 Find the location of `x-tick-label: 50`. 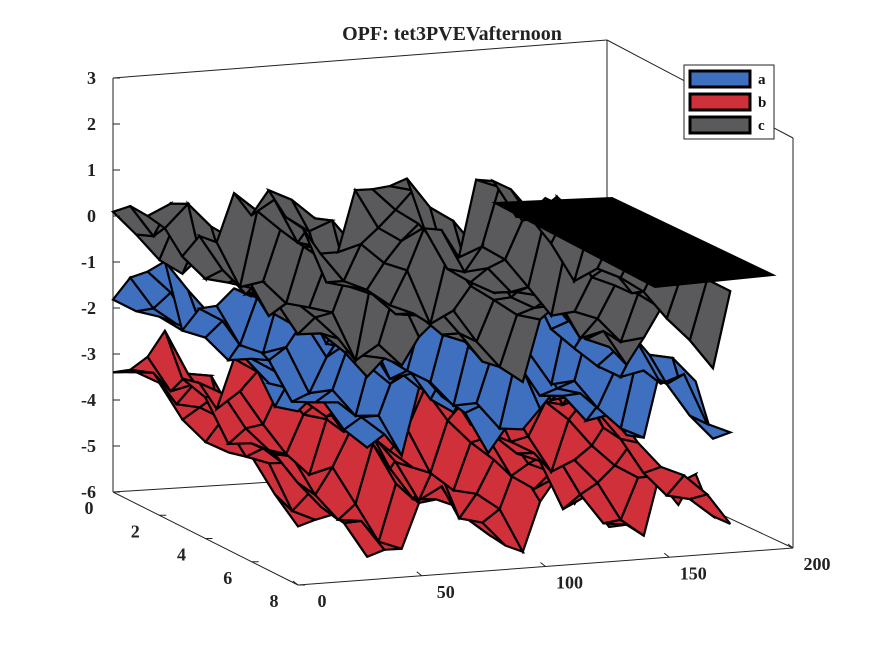

x-tick-label: 50 is located at coordinates (446, 592).